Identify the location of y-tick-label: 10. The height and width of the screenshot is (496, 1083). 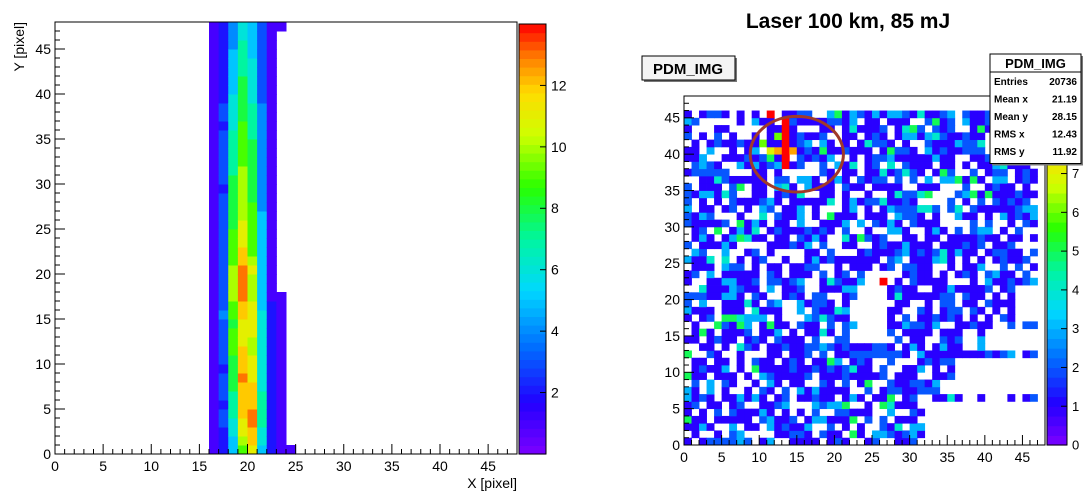
(43, 364).